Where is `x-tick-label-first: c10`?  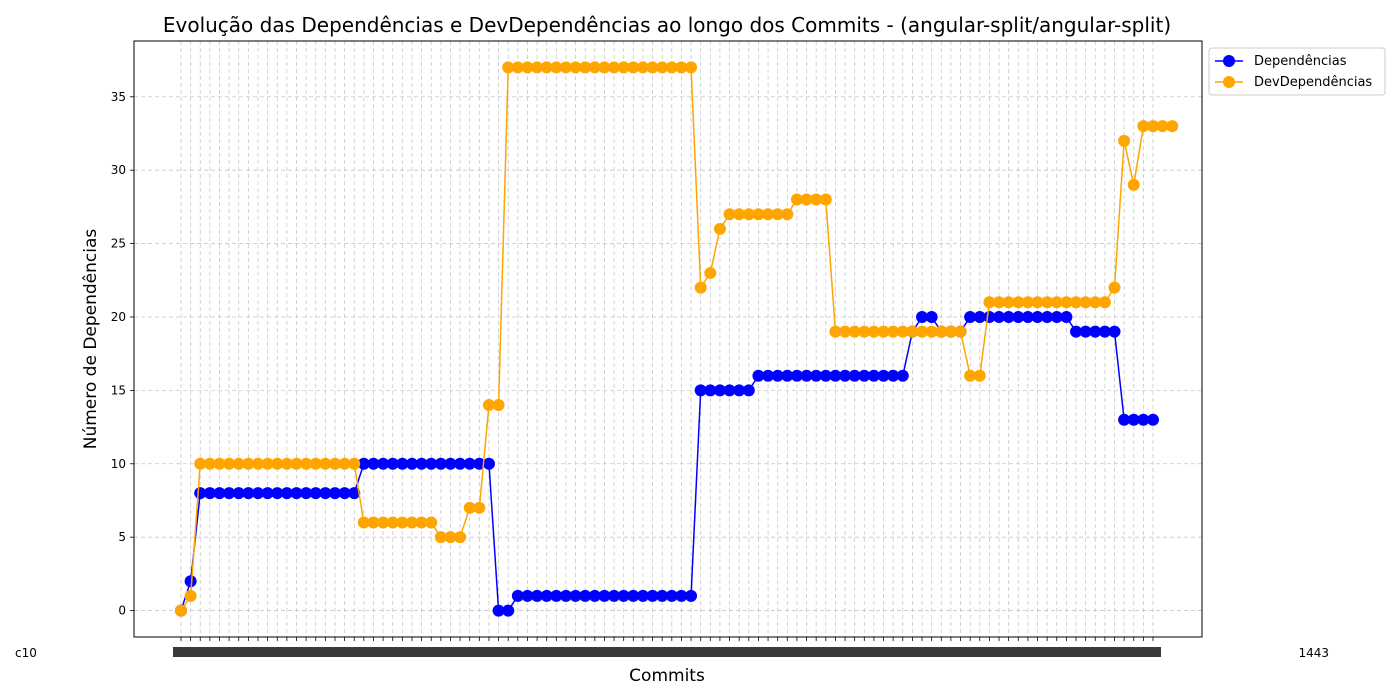
x-tick-label-first: c10 is located at coordinates (26, 653).